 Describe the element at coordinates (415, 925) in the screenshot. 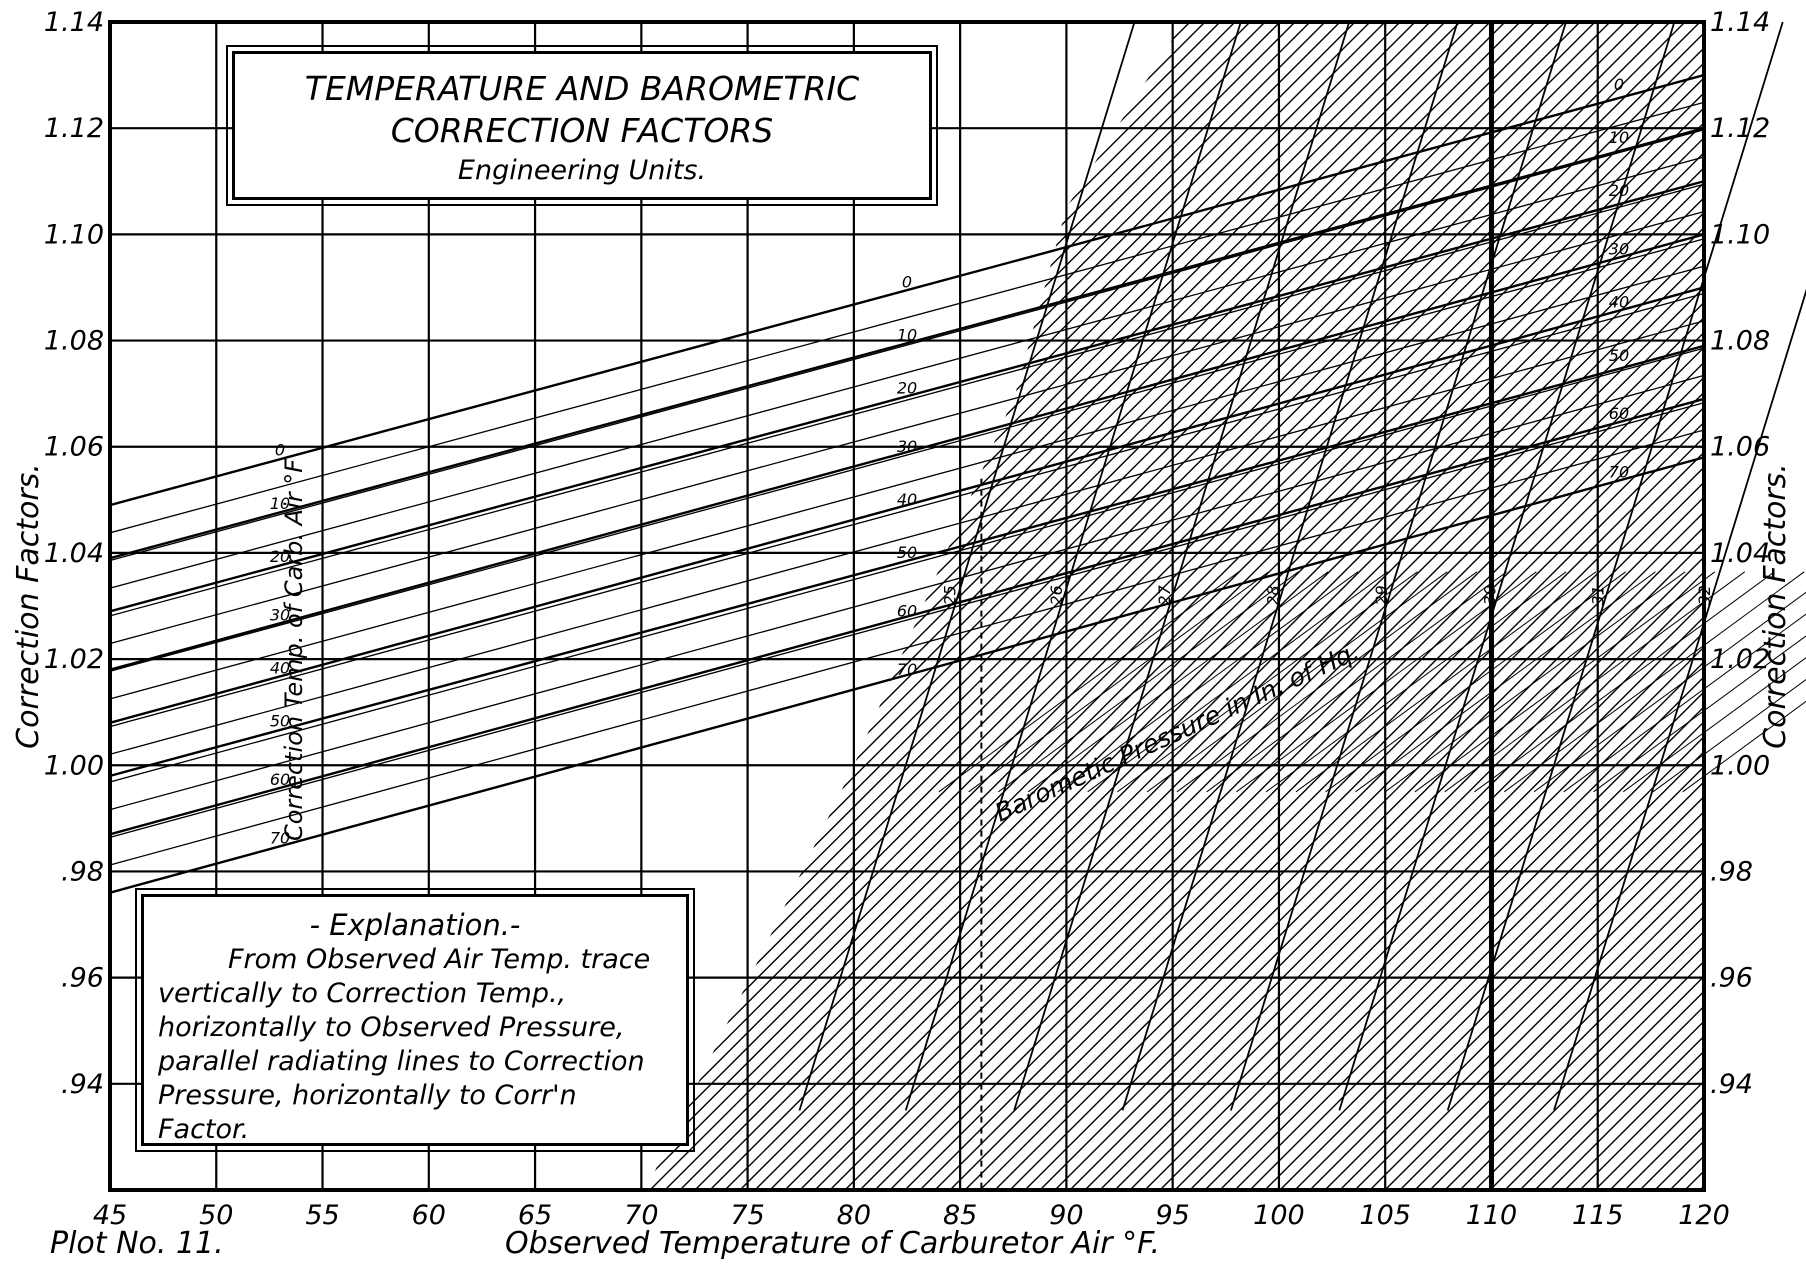

I see `explanation-heading: - Explanation.-` at that location.